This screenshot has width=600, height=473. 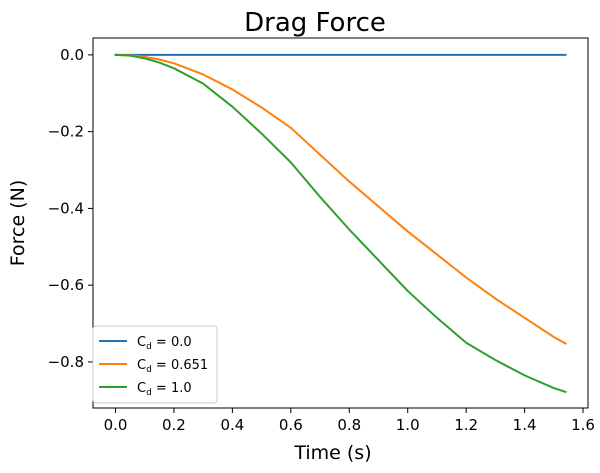 I want to click on x-tick-label: 0.2, so click(x=174, y=425).